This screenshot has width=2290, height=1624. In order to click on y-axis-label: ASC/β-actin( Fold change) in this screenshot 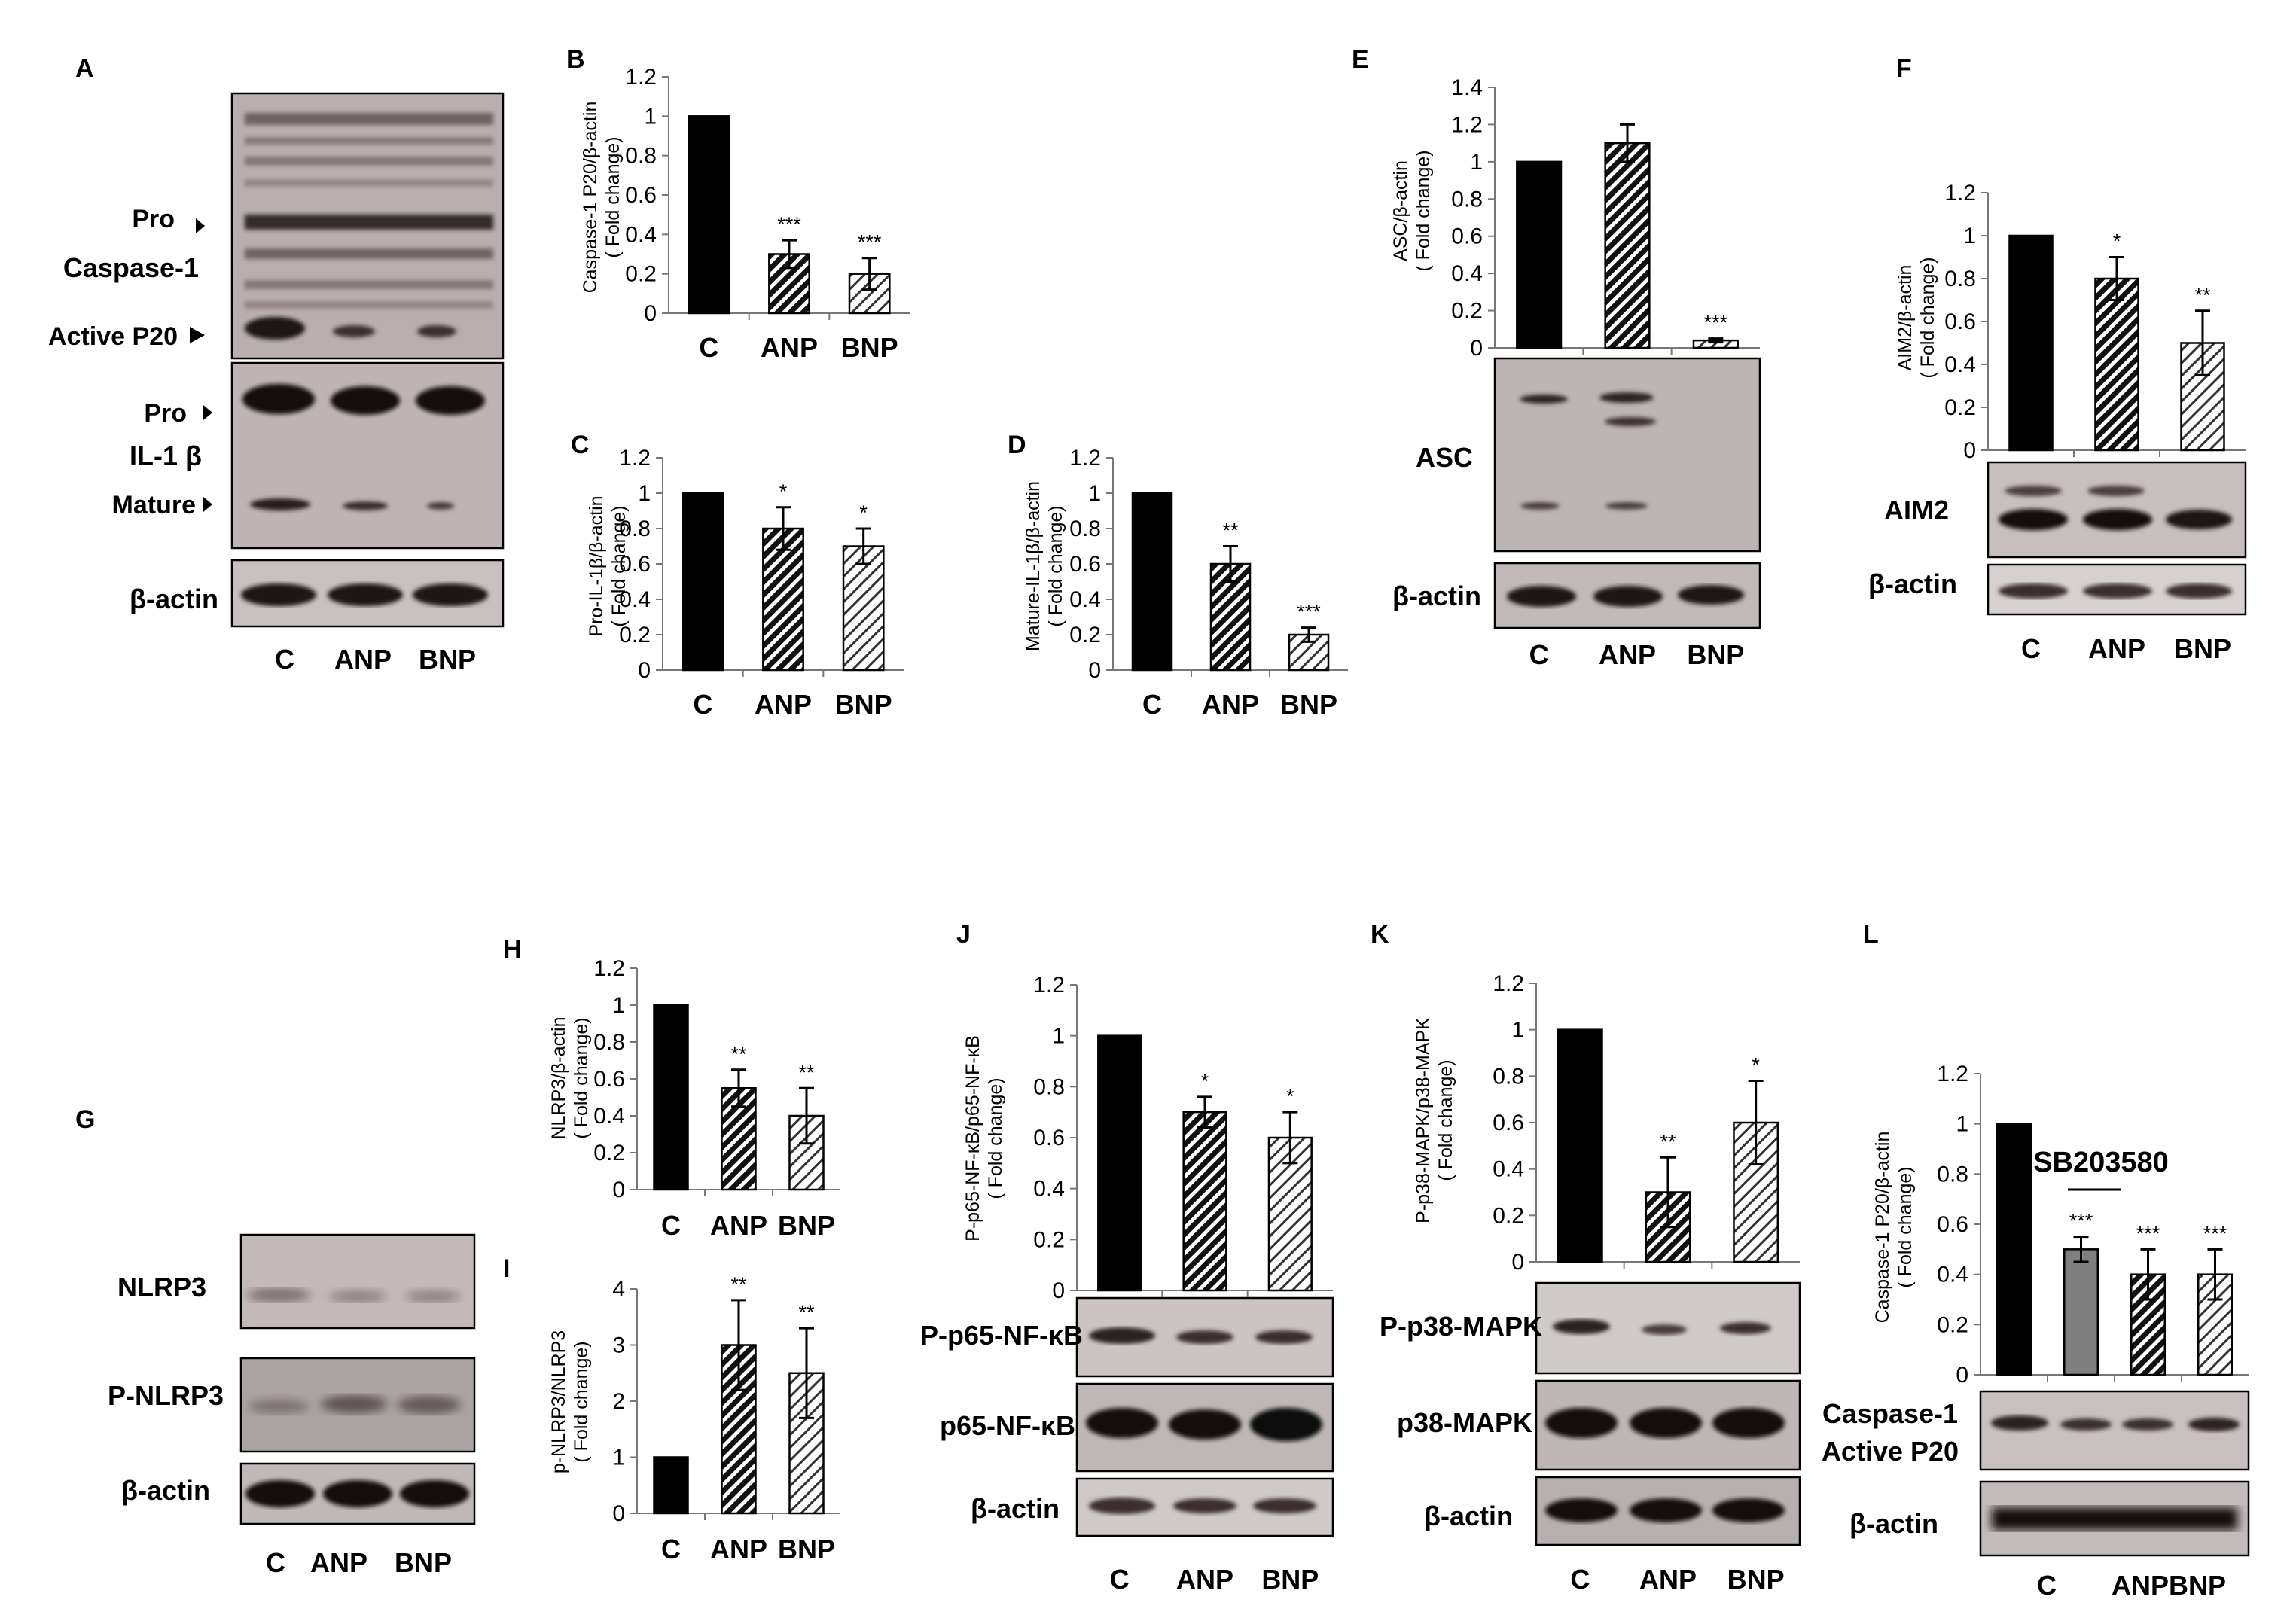, I will do `click(1412, 210)`.